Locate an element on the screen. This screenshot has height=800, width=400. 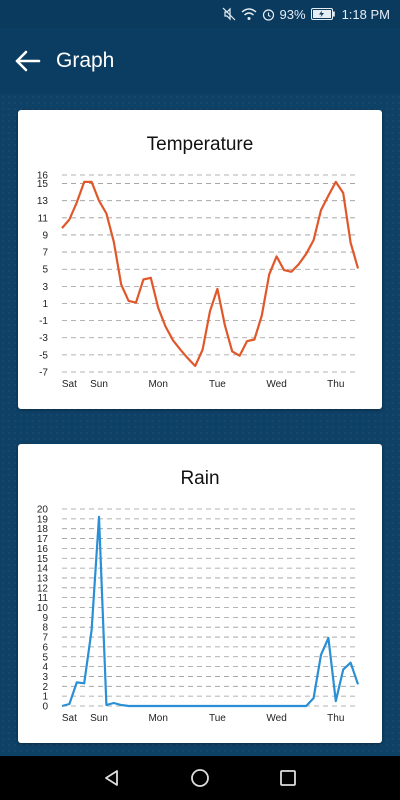
y-tick-label: 17 is located at coordinates (43, 539).